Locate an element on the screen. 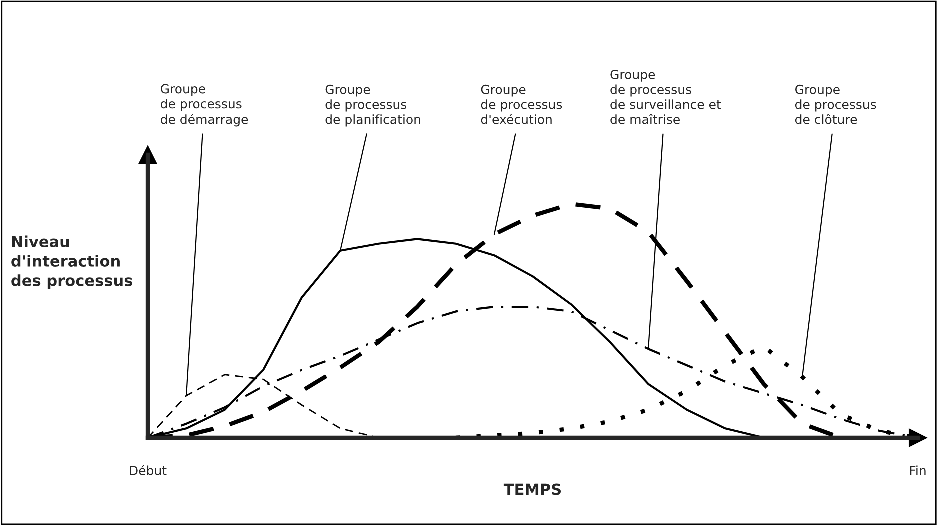 This screenshot has width=938, height=526. x-tick-label: Fin is located at coordinates (918, 471).